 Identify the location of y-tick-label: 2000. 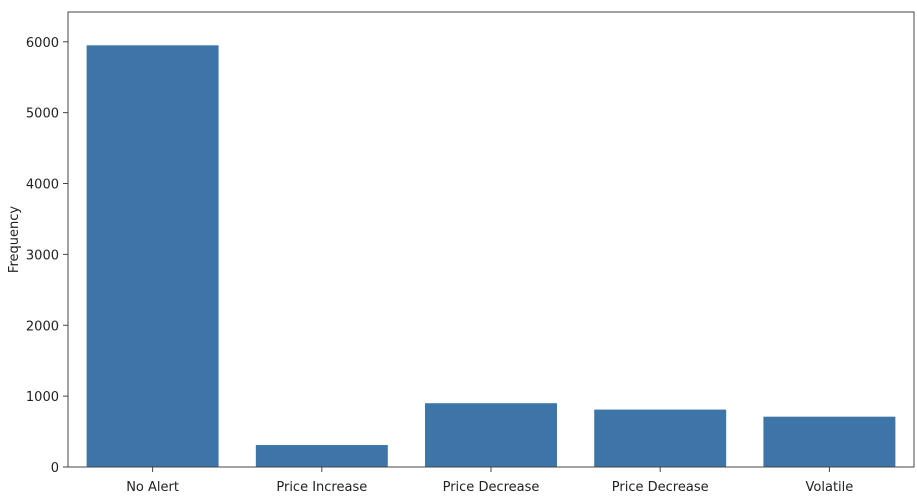
(42, 326).